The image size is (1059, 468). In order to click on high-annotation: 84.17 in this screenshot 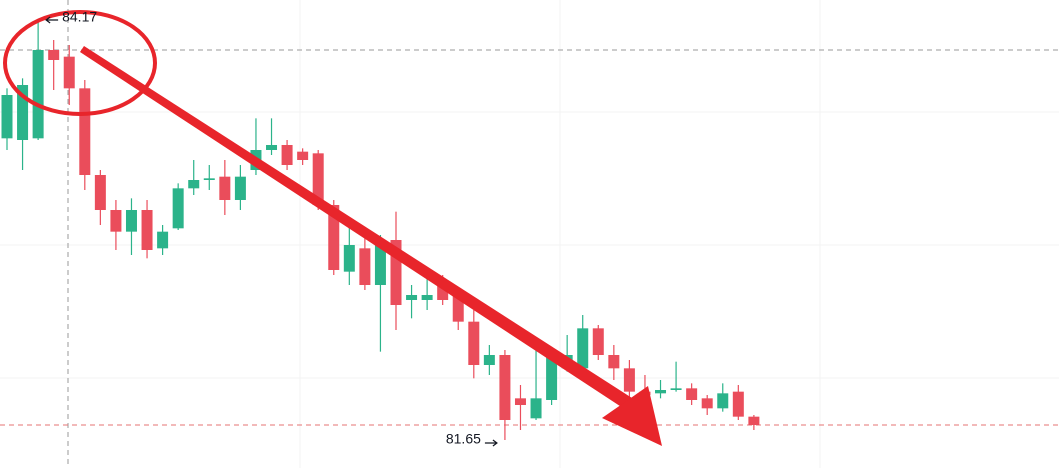, I will do `click(79, 17)`.